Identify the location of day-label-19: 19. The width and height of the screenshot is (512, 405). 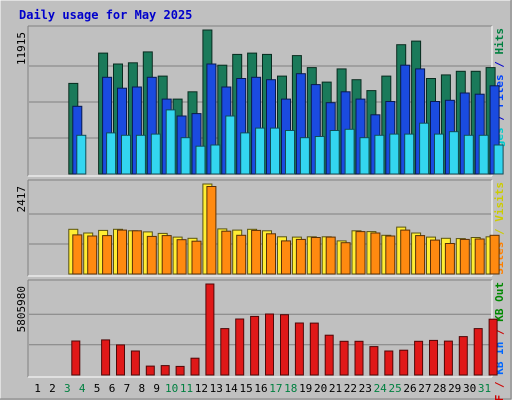
(305, 388).